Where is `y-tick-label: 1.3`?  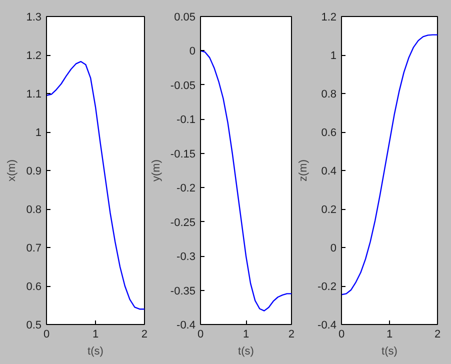
y-tick-label: 1.3 is located at coordinates (34, 18).